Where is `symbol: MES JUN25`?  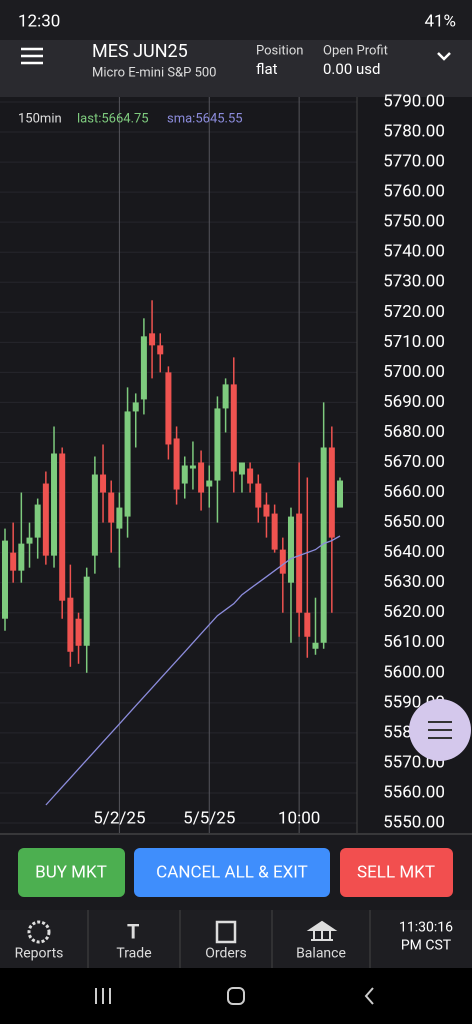 symbol: MES JUN25 is located at coordinates (140, 51).